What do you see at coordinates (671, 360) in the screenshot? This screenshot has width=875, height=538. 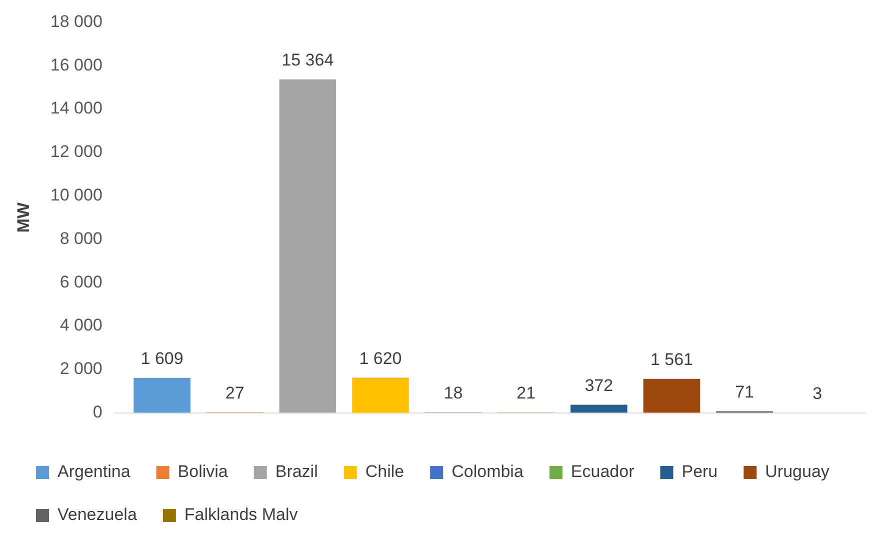 I see `data-label: 1 561` at bounding box center [671, 360].